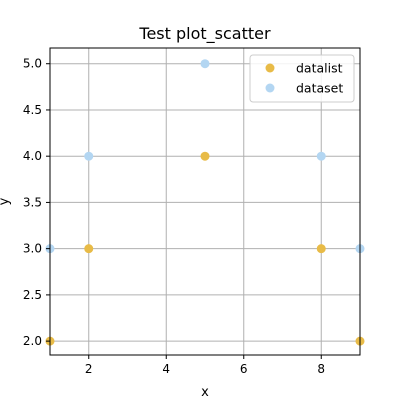  Describe the element at coordinates (6, 201) in the screenshot. I see `y-axis-label: y` at that location.